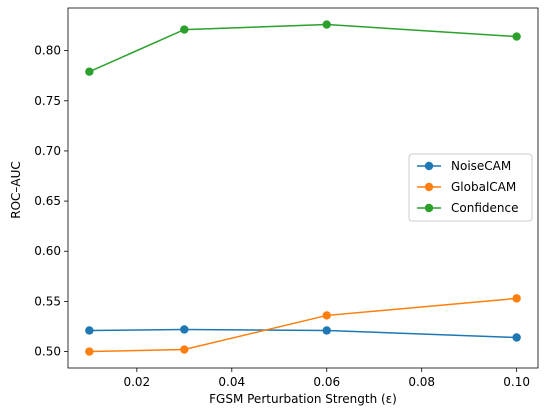  What do you see at coordinates (47, 251) in the screenshot?
I see `y-tick-label: 0.60` at bounding box center [47, 251].